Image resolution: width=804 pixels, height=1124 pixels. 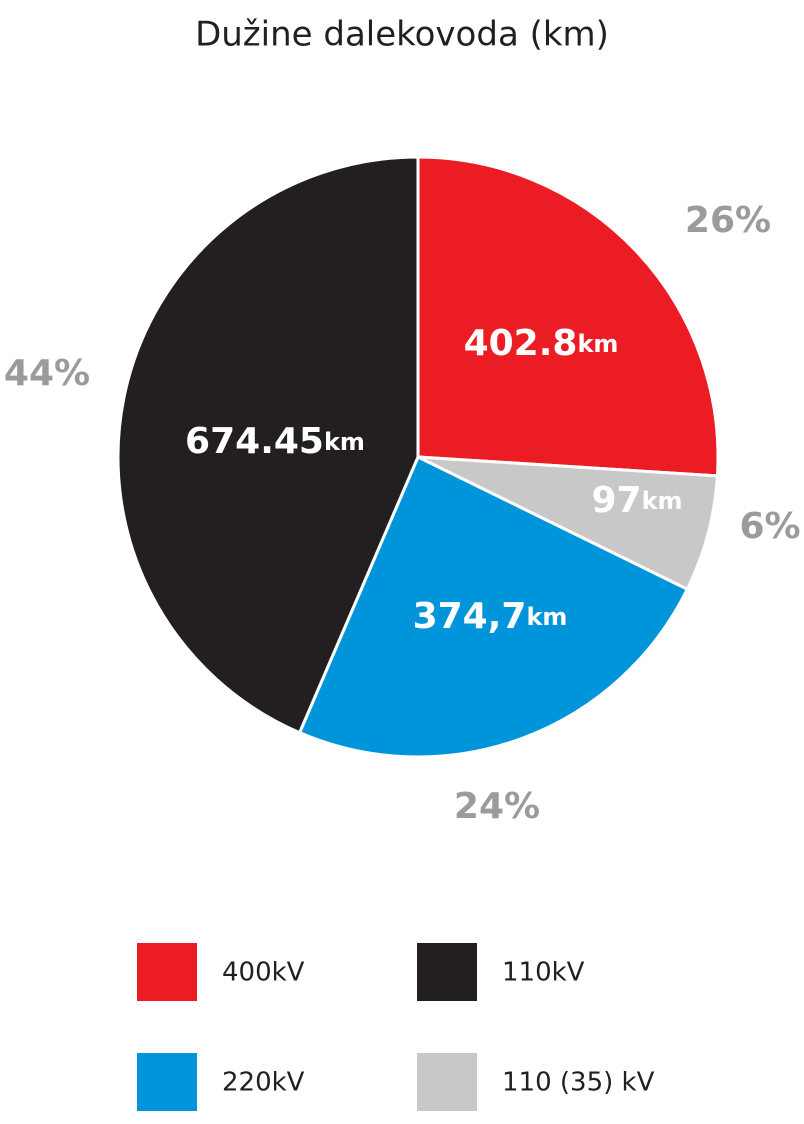 I want to click on legend-label: 400kV, so click(x=263, y=973).